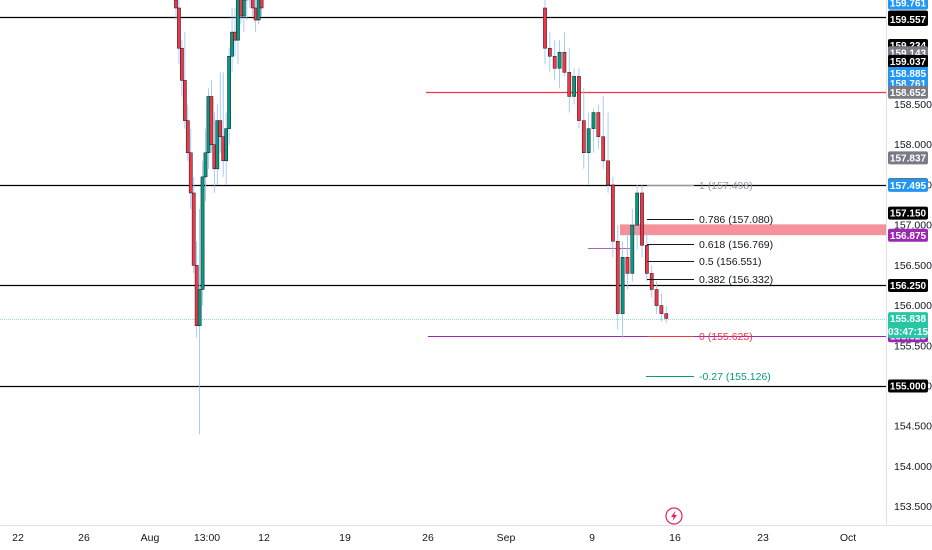 The image size is (932, 550). What do you see at coordinates (675, 538) in the screenshot?
I see `time-tick-label: 16` at bounding box center [675, 538].